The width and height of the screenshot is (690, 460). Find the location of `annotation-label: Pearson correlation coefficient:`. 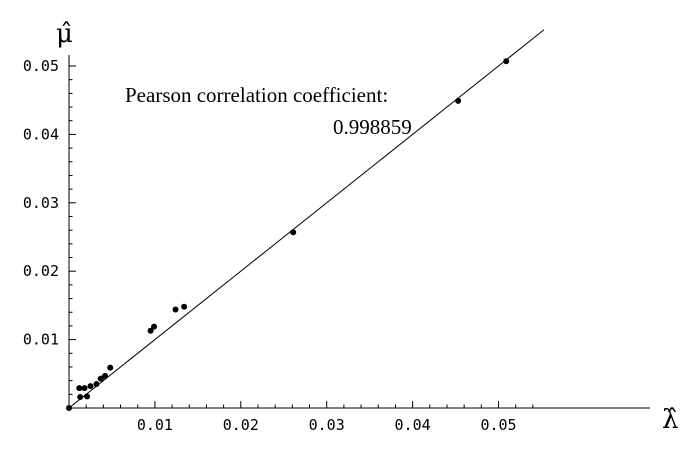

annotation-label: Pearson correlation coefficient: is located at coordinates (256, 95).